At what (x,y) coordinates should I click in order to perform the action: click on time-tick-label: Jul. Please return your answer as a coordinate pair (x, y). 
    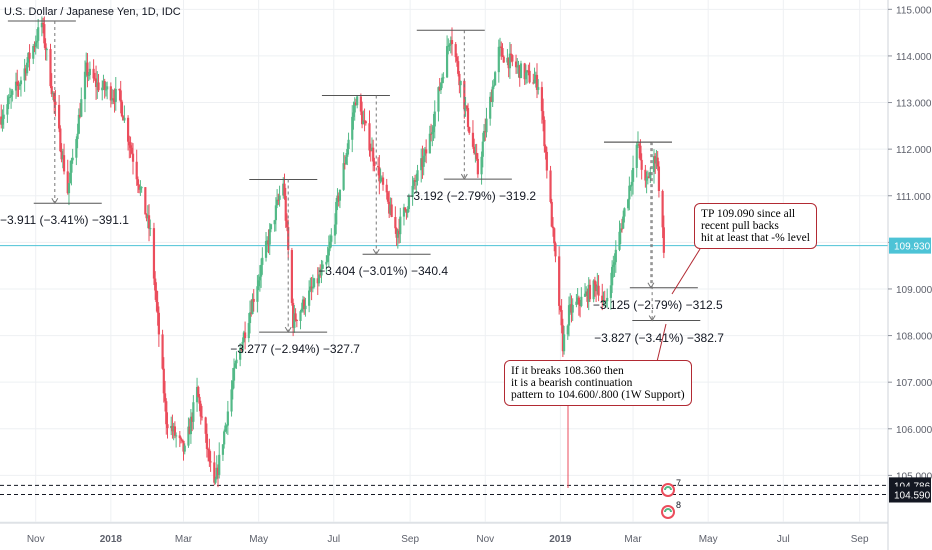
    Looking at the image, I should click on (333, 539).